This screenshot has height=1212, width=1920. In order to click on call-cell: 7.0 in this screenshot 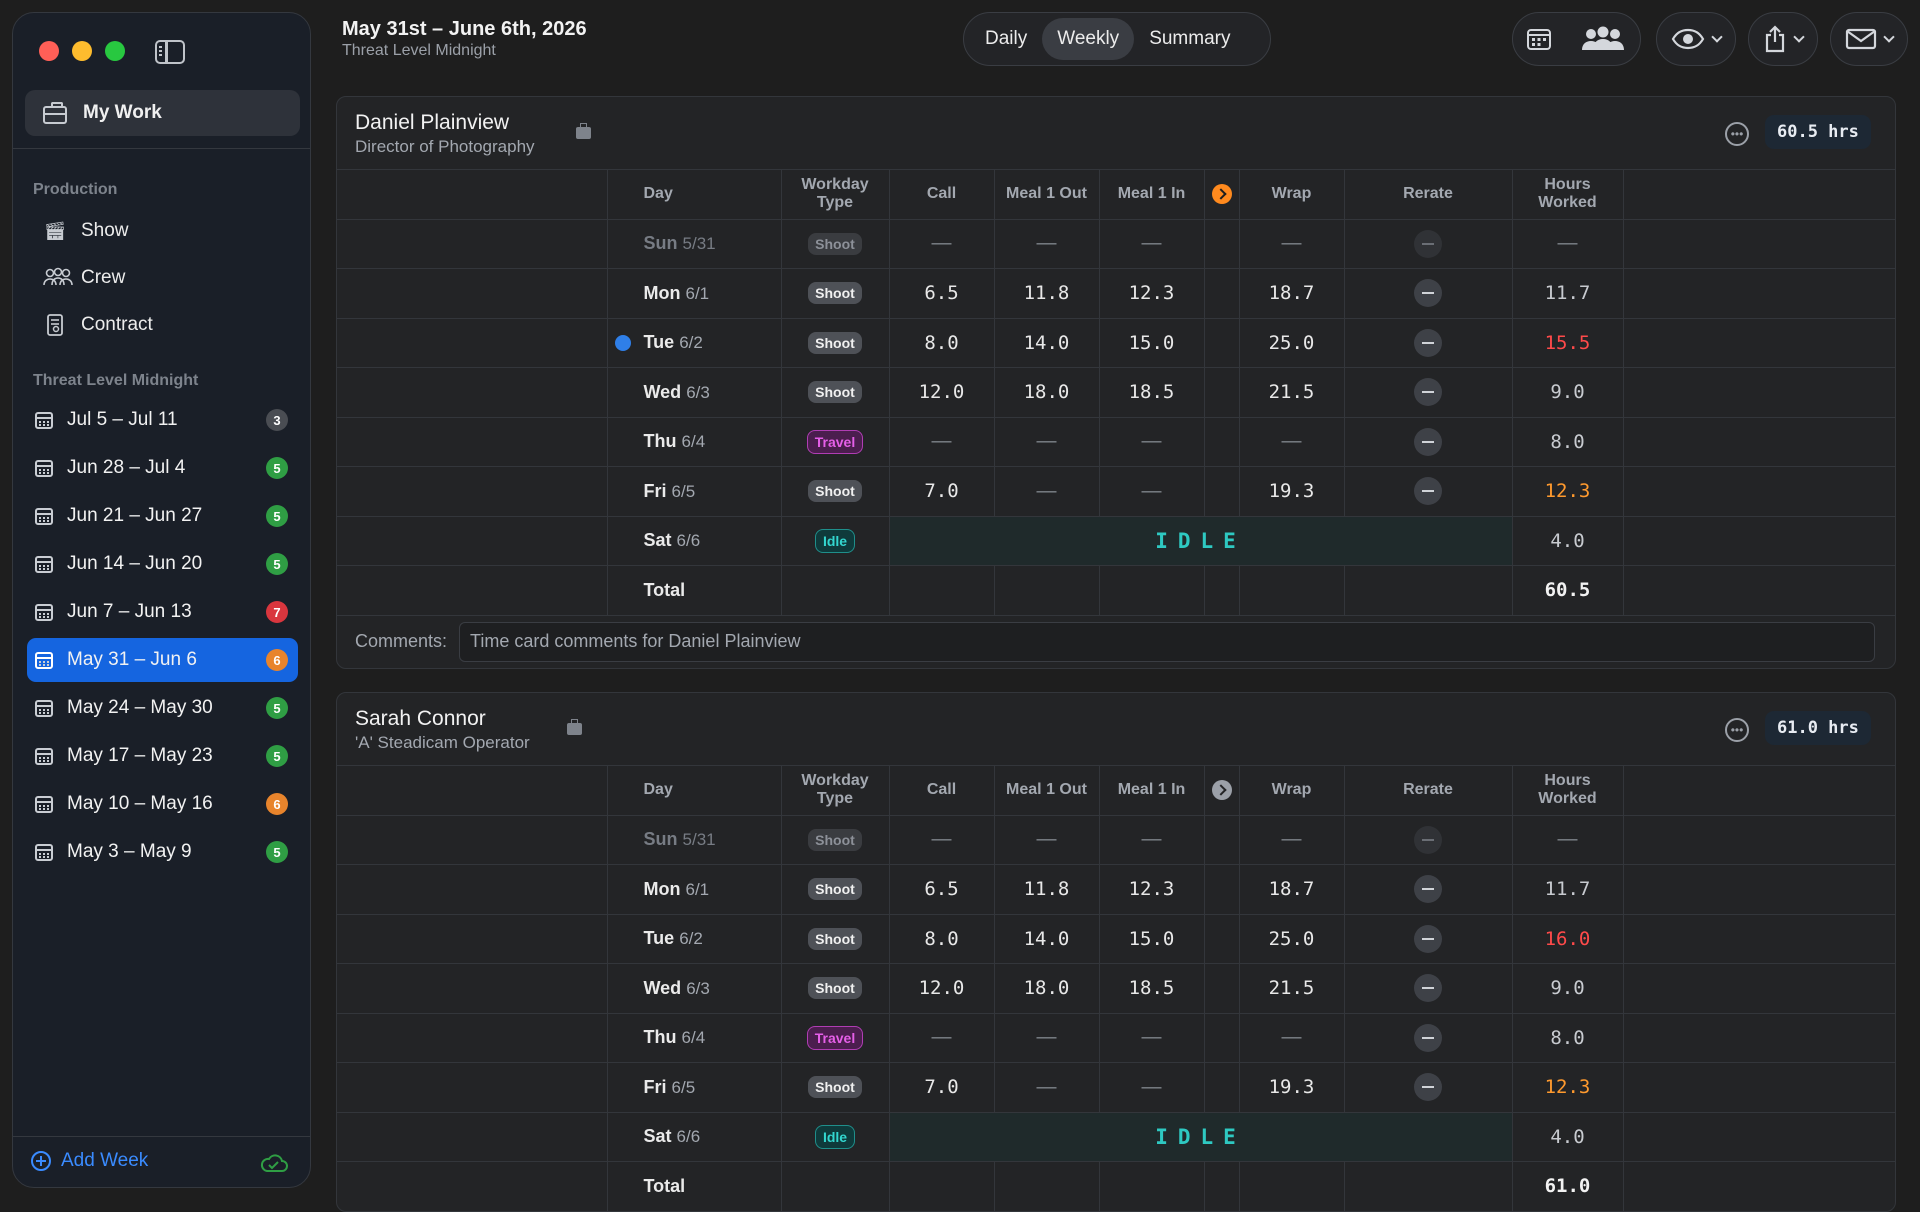, I will do `click(942, 1087)`.